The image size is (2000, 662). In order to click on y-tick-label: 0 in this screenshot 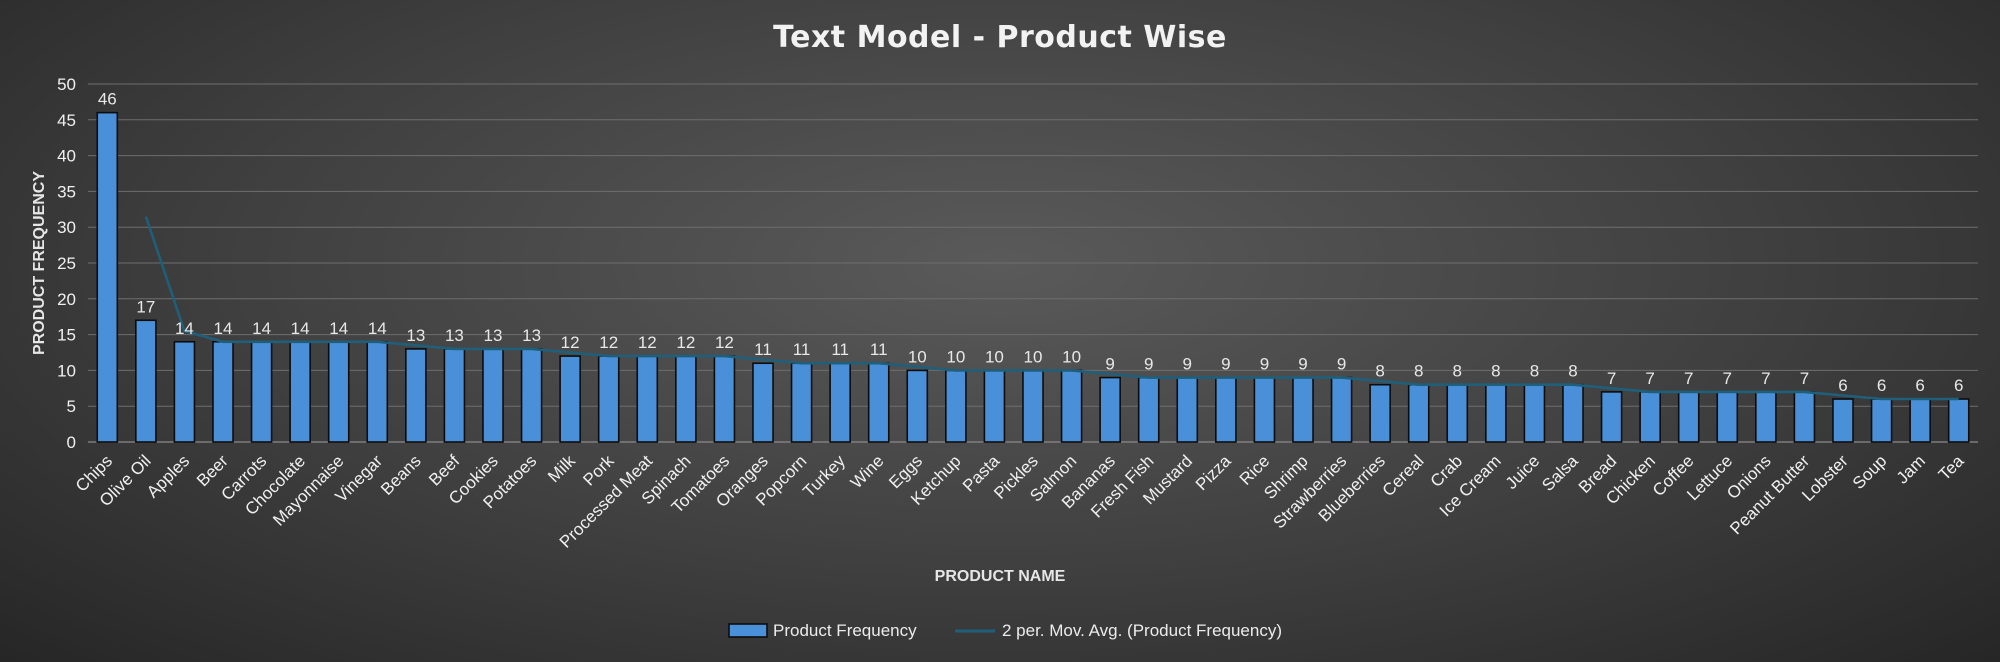, I will do `click(71, 442)`.